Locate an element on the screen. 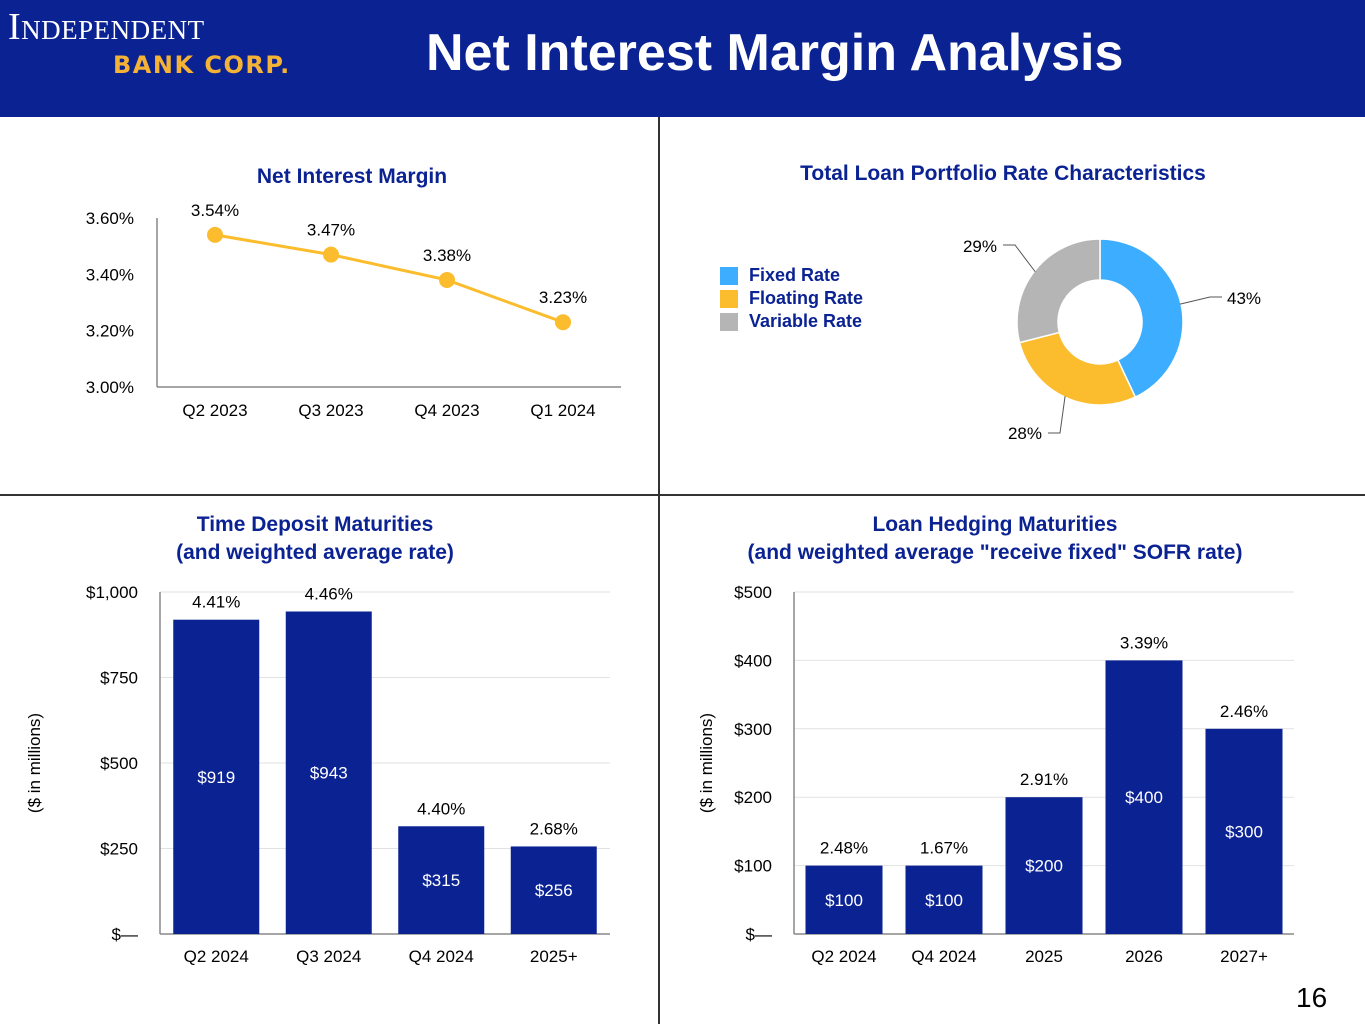 The image size is (1365, 1024). nim-y-tick-label: 3.40% is located at coordinates (110, 274).